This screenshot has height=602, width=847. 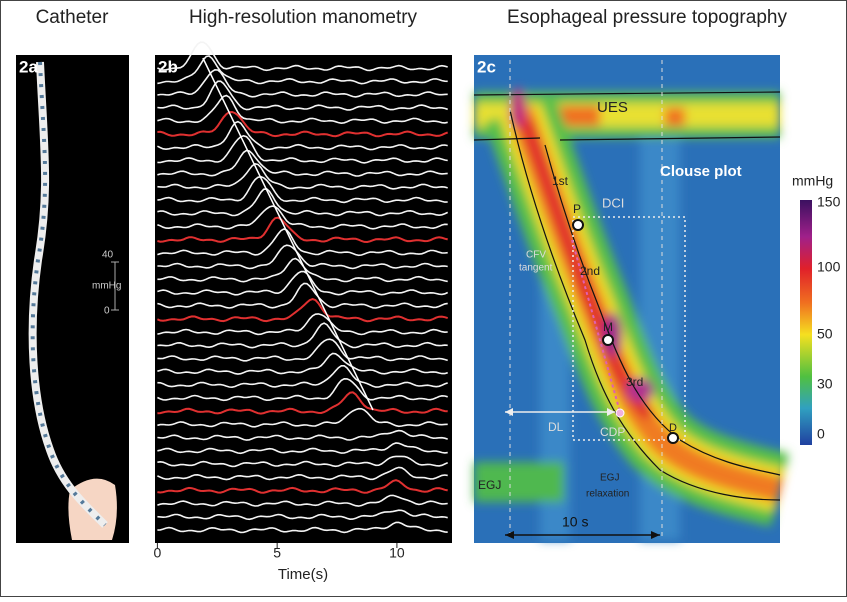 I want to click on panel-label: 2a, so click(x=28, y=66).